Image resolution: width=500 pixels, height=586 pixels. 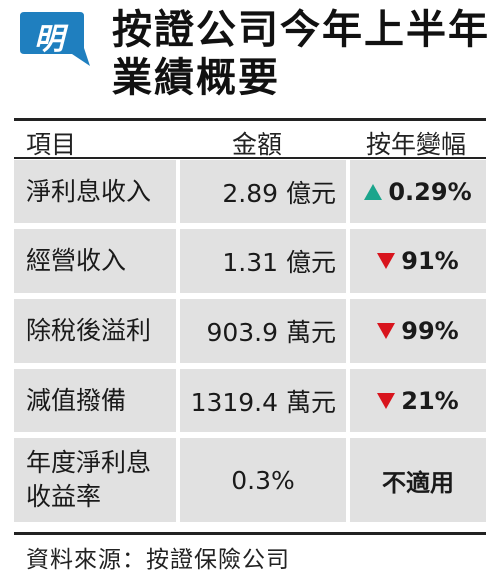 I want to click on row-change-value: 91%, so click(x=430, y=261).